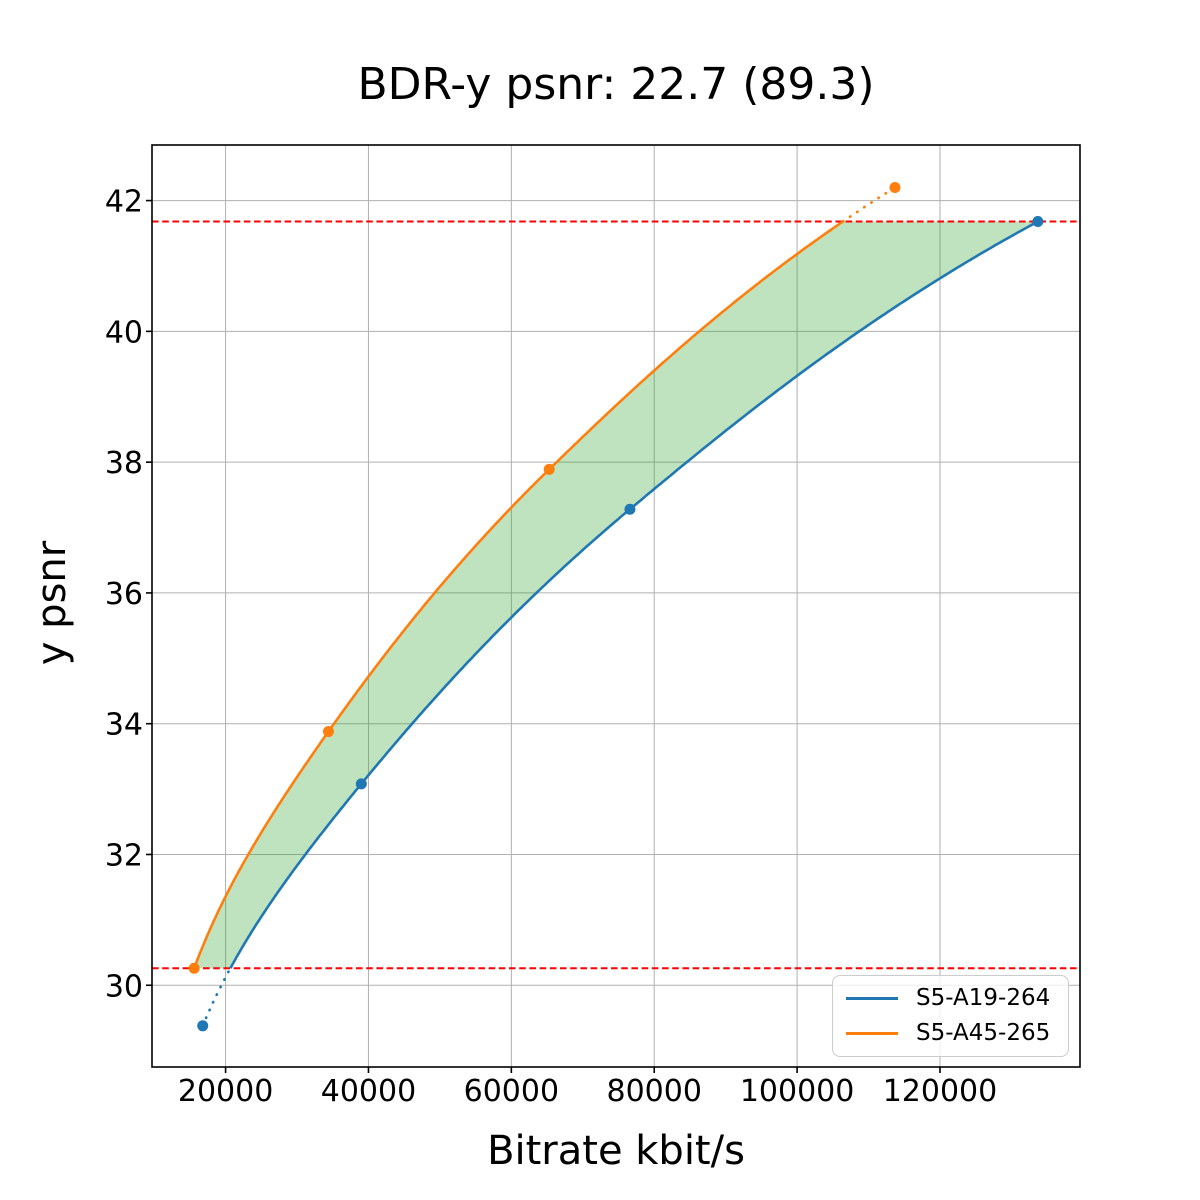 The height and width of the screenshot is (1200, 1200). What do you see at coordinates (124, 463) in the screenshot?
I see `y-tick-label: 38` at bounding box center [124, 463].